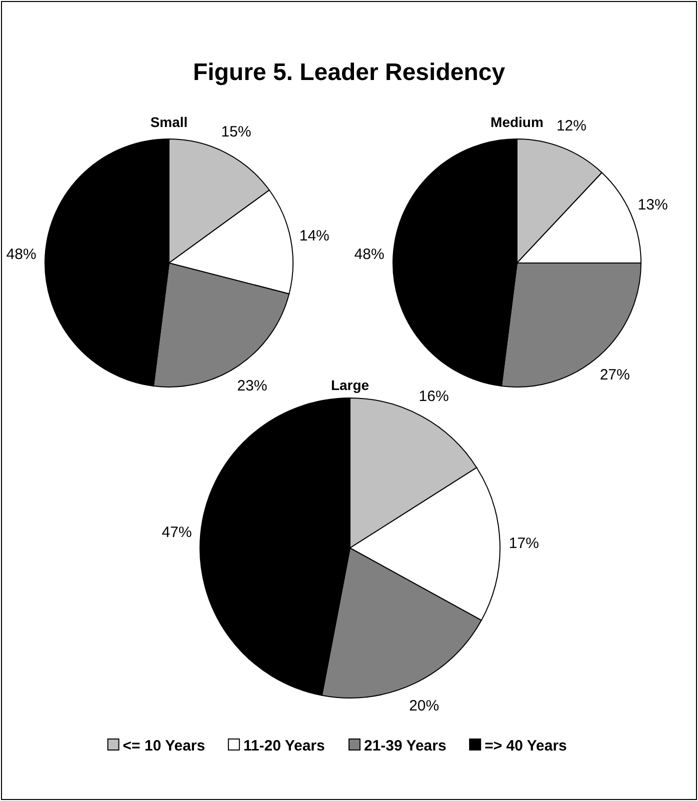 The height and width of the screenshot is (801, 698). Describe the element at coordinates (177, 532) in the screenshot. I see `data-label: 47%` at that location.